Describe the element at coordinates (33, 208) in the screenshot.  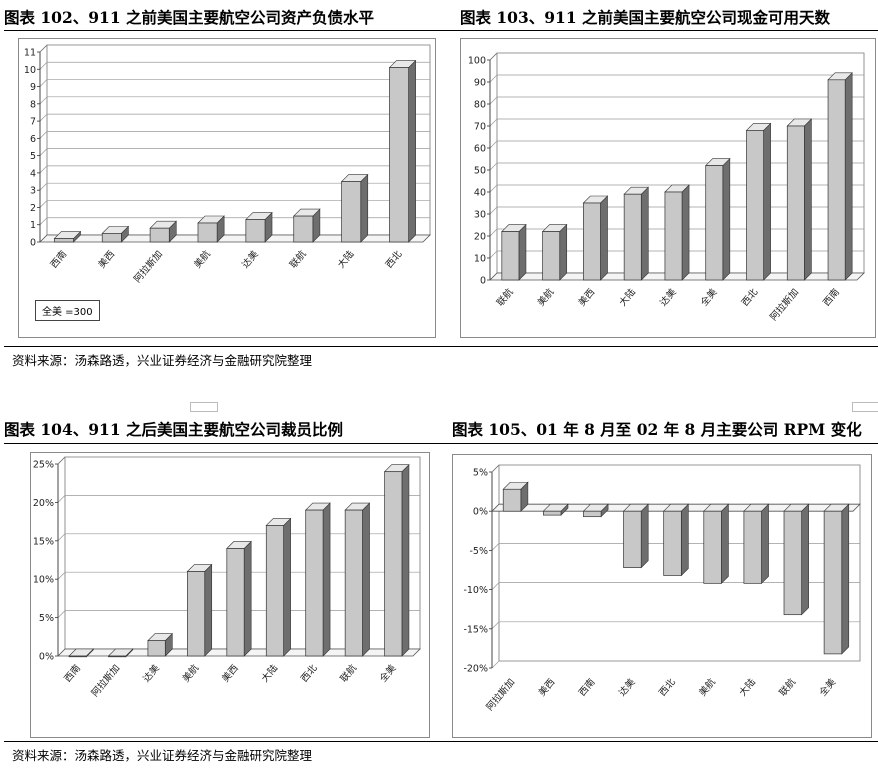
I see `y-tick-label: 2` at that location.